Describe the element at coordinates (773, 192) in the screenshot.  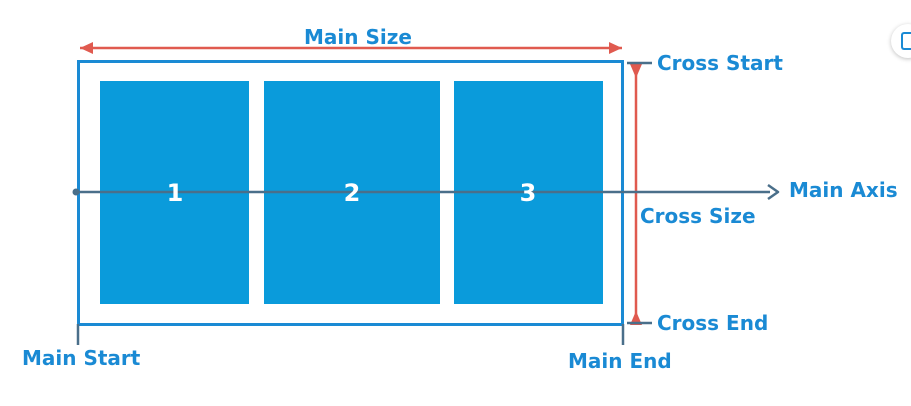
I see `main-axis-arrowhead` at that location.